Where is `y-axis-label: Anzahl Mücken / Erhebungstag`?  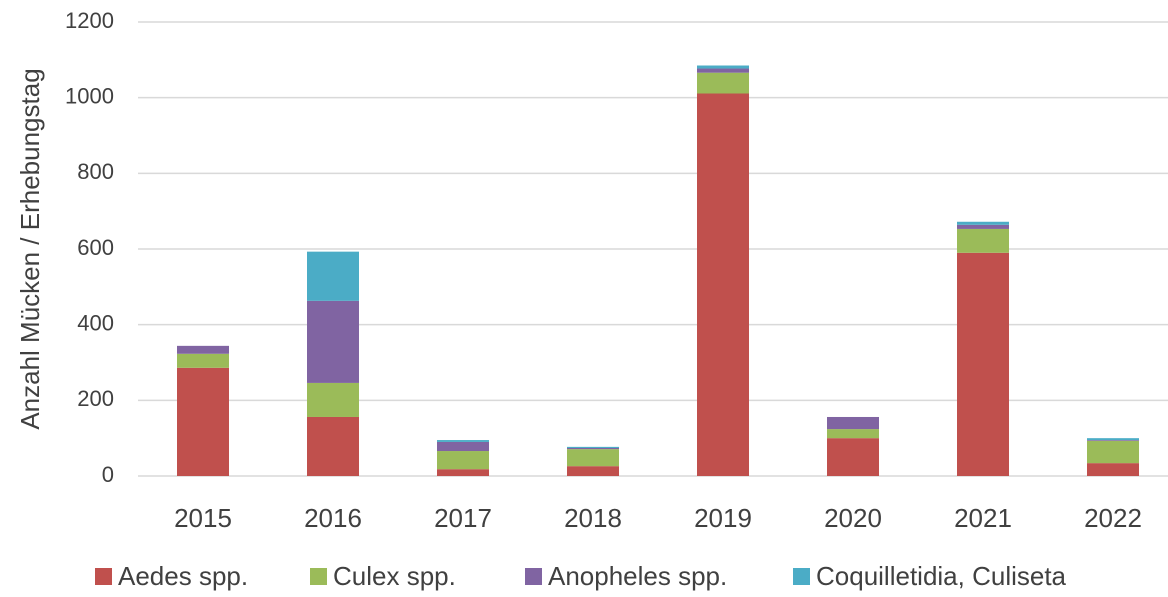 y-axis-label: Anzahl Mücken / Erhebungstag is located at coordinates (30, 248).